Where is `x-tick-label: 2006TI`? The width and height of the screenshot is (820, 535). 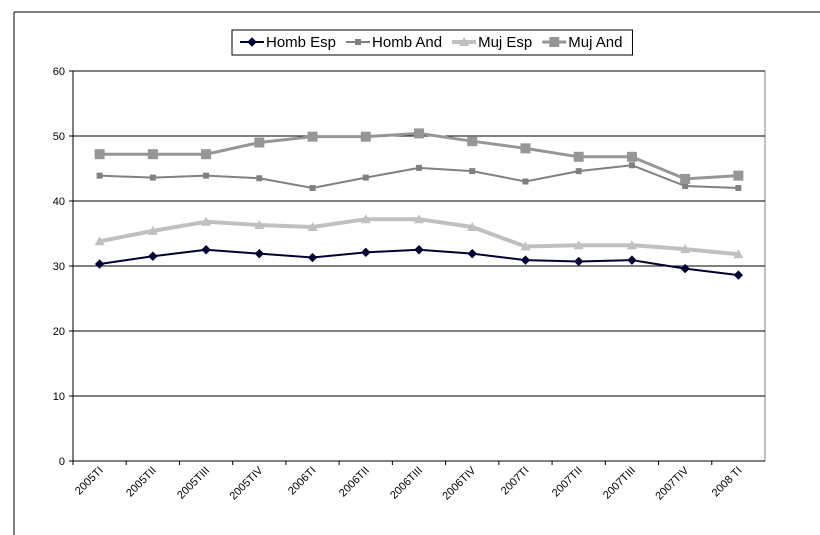 x-tick-label: 2006TI is located at coordinates (302, 481).